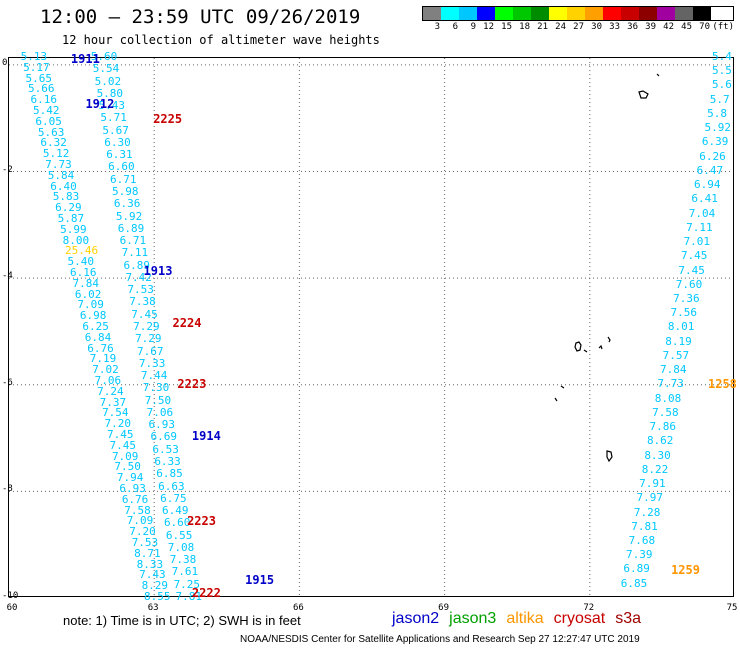 This screenshot has width=740, height=650. Describe the element at coordinates (560, 27) in the screenshot. I see `color-scale-label: 24` at that location.